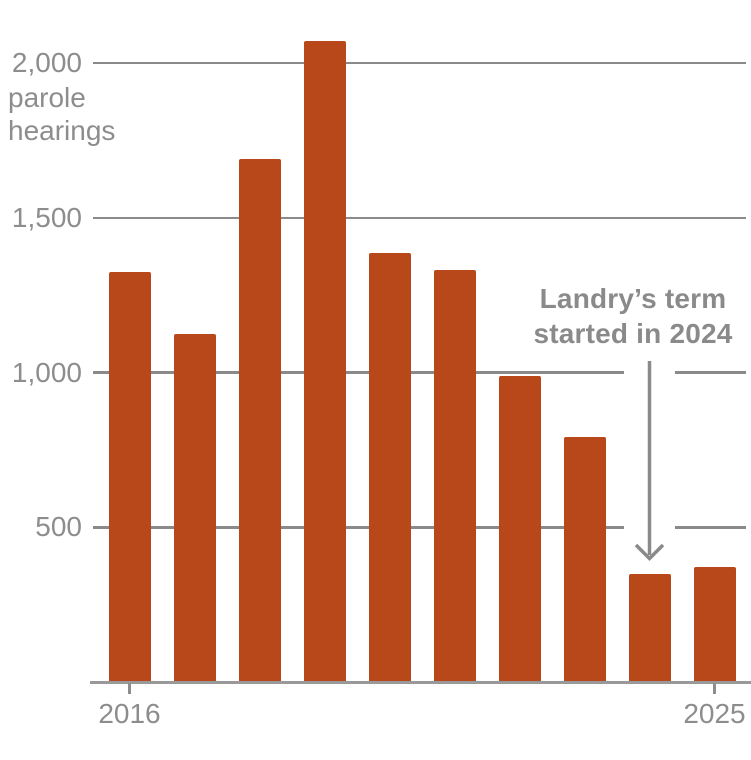 This screenshot has width=751, height=760. What do you see at coordinates (714, 688) in the screenshot?
I see `x-tick-2025` at bounding box center [714, 688].